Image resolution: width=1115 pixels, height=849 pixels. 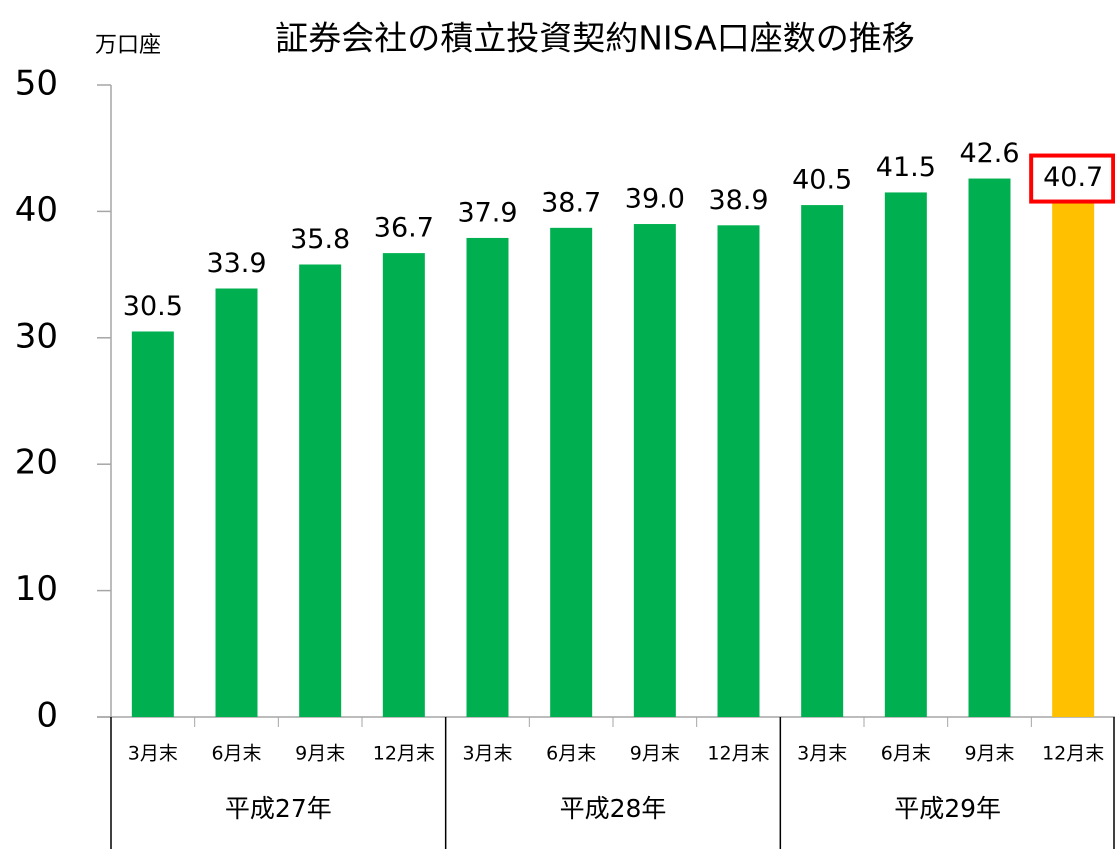 What do you see at coordinates (36, 589) in the screenshot?
I see `y-tick-label: 10` at bounding box center [36, 589].